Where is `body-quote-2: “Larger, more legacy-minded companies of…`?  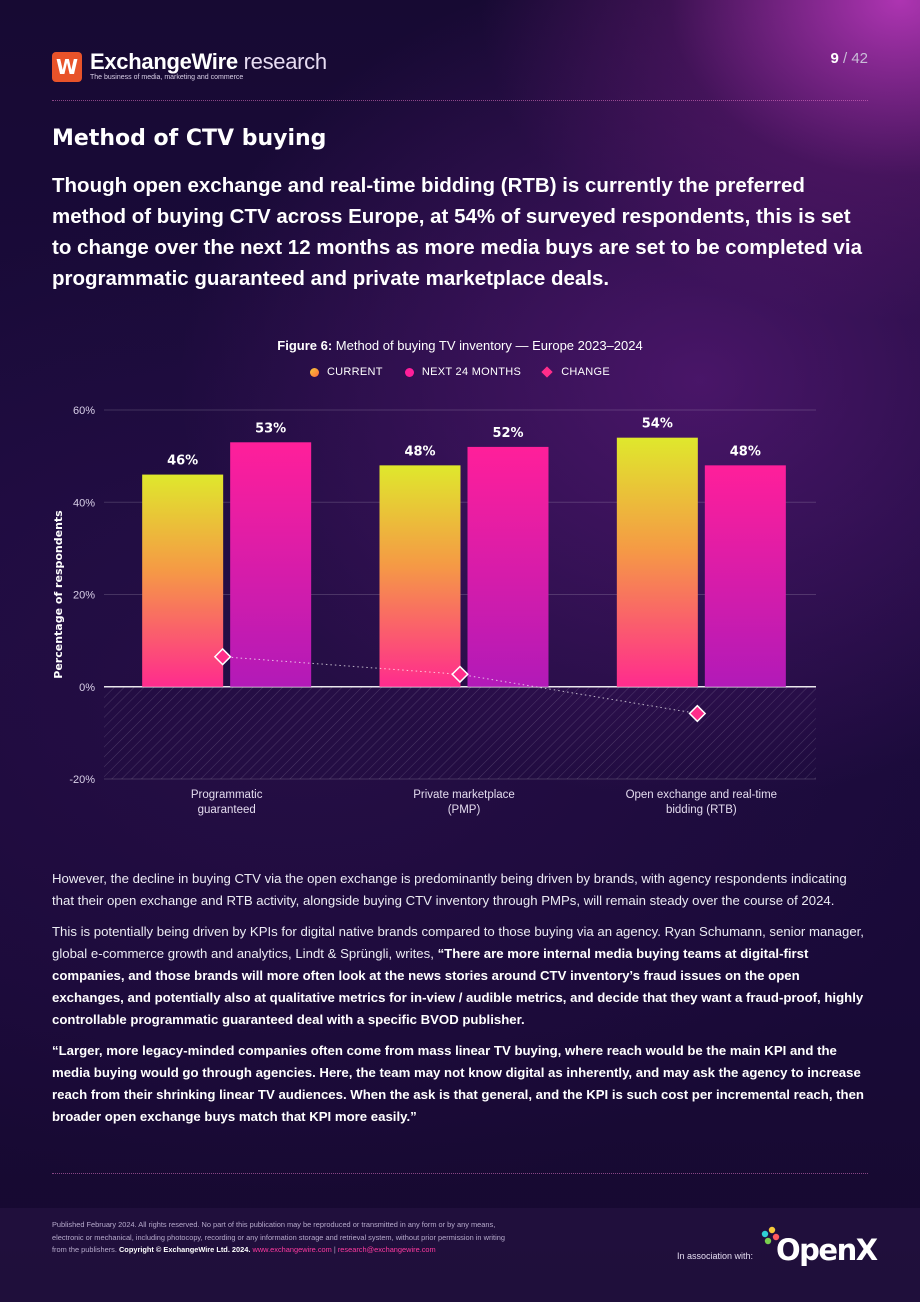
body-quote-2: “Larger, more legacy-minded companies of… is located at coordinates (458, 1083).